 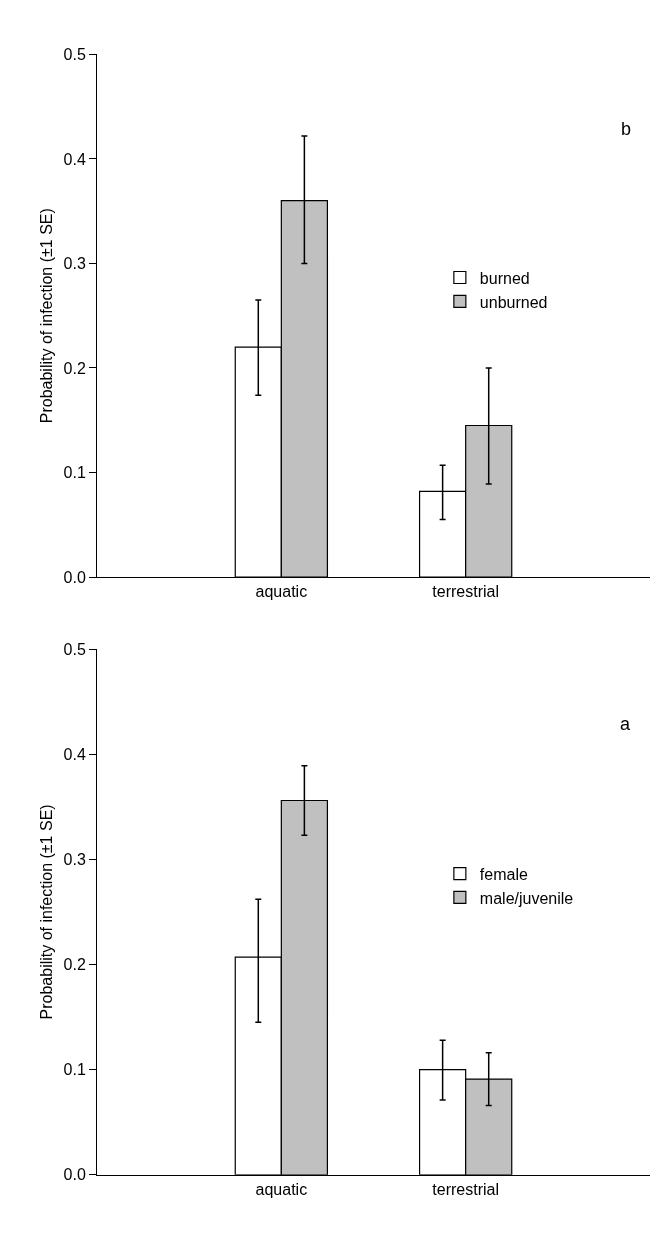 I want to click on annotation: a, so click(x=625, y=724).